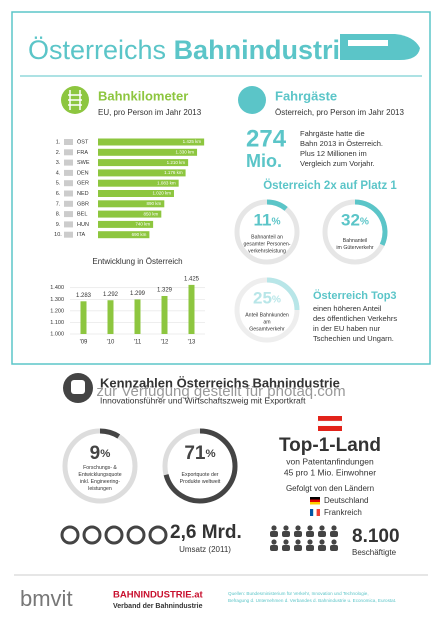 This screenshot has height=626, width=442. Describe the element at coordinates (185, 151) in the screenshot. I see `value-label: 1.330 km` at that location.